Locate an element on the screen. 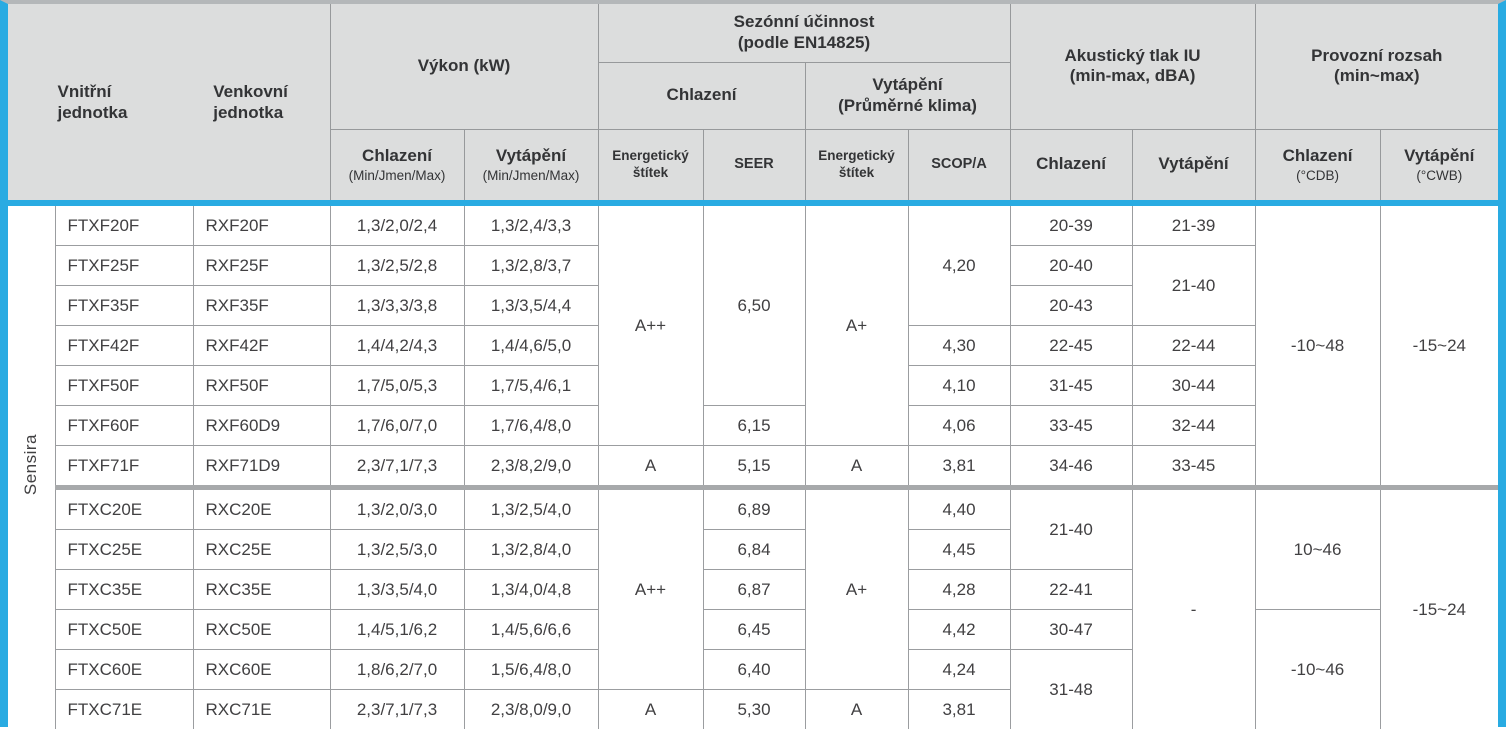 Image resolution: width=1506 pixels, height=729 pixels. sound-cooling-cell: 20-43 is located at coordinates (1071, 306).